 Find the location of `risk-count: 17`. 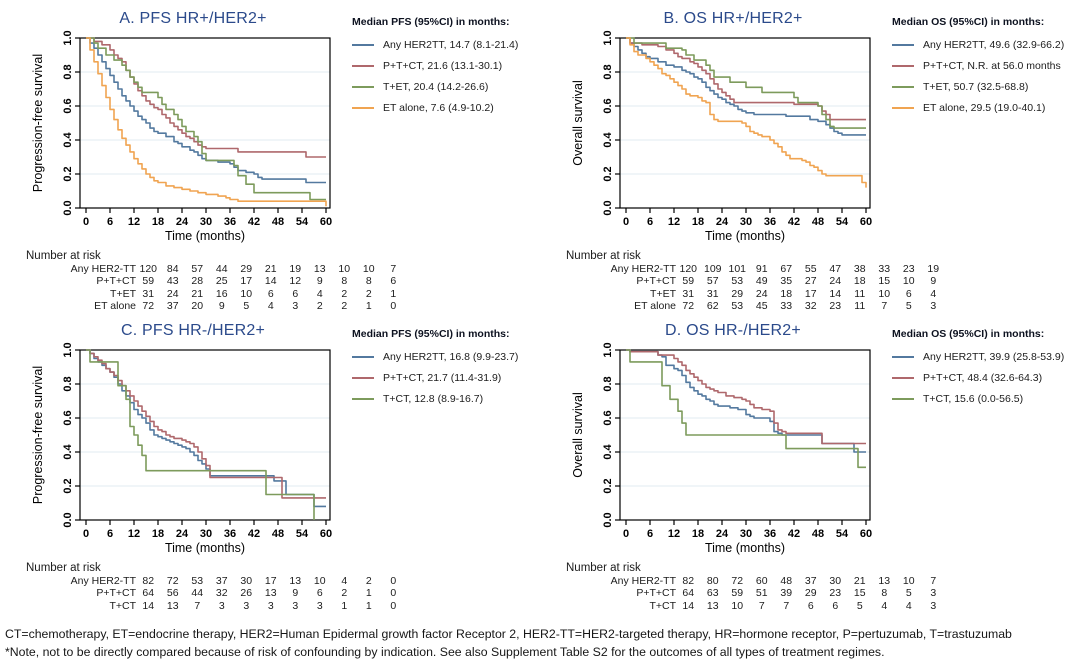

risk-count: 17 is located at coordinates (810, 293).